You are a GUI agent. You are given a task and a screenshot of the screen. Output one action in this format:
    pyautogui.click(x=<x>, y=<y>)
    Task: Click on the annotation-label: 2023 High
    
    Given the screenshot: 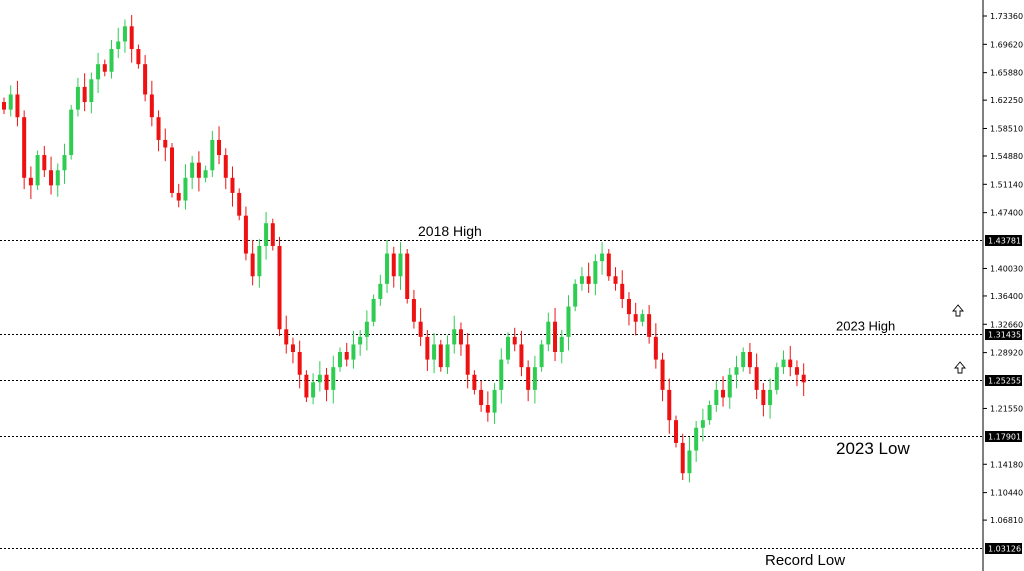 What is the action you would take?
    pyautogui.click(x=865, y=326)
    